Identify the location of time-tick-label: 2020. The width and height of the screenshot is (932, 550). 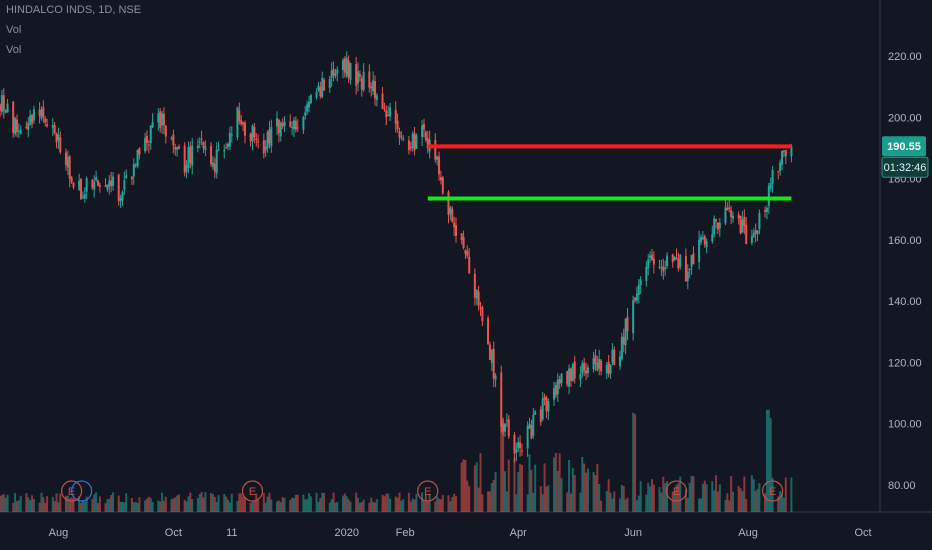
(346, 533).